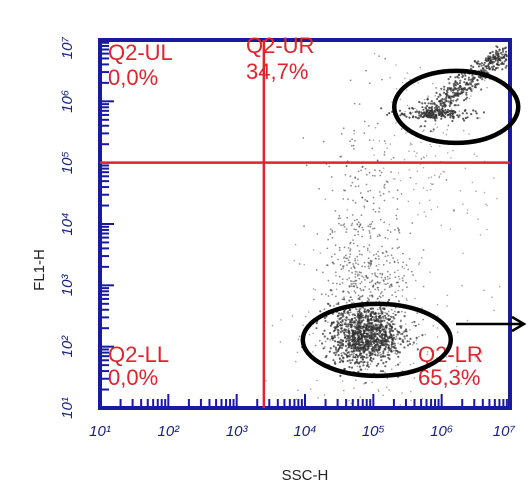 The height and width of the screenshot is (486, 530). I want to click on x-tick-labels: 10¹ 10² 10³ 10⁴ 10⁵ 10⁶ 10⁷, so click(302, 431).